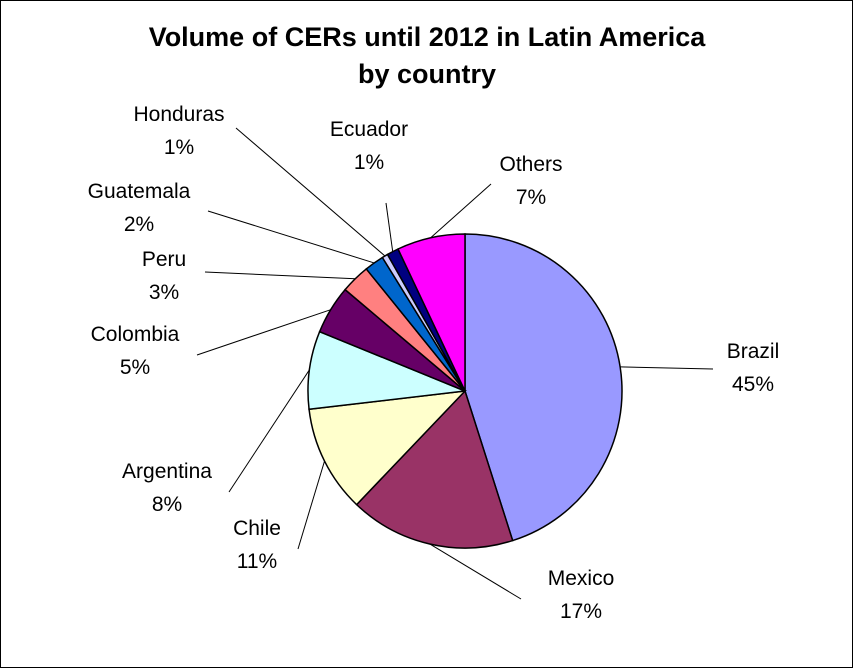 The image size is (853, 669). What do you see at coordinates (581, 578) in the screenshot?
I see `slice-label-name-mexico: Mexico` at bounding box center [581, 578].